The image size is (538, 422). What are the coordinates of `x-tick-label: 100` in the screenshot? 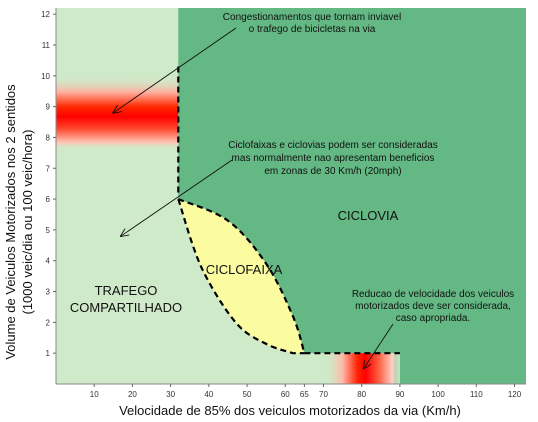 It's located at (438, 394).